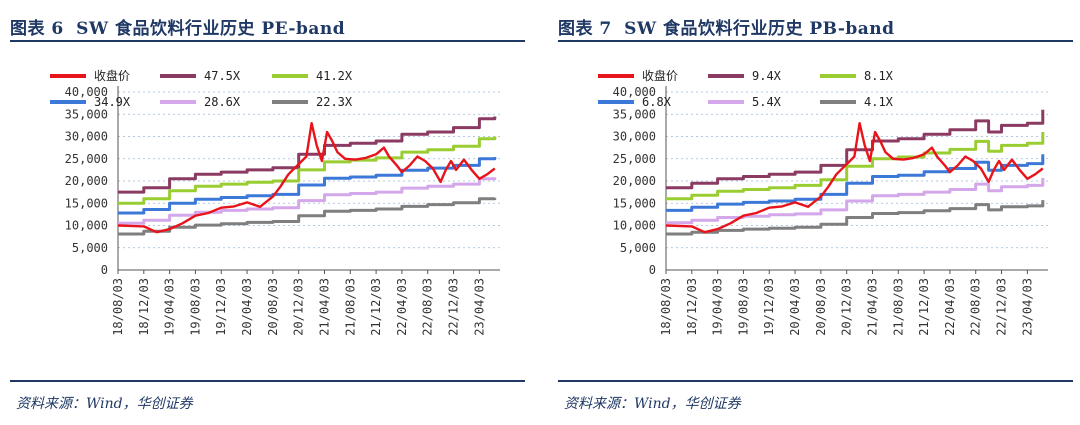 Image resolution: width=1080 pixels, height=425 pixels. What do you see at coordinates (759, 29) in the screenshot?
I see `figure-title: SW 食品饮料行业历史 PB-band` at bounding box center [759, 29].